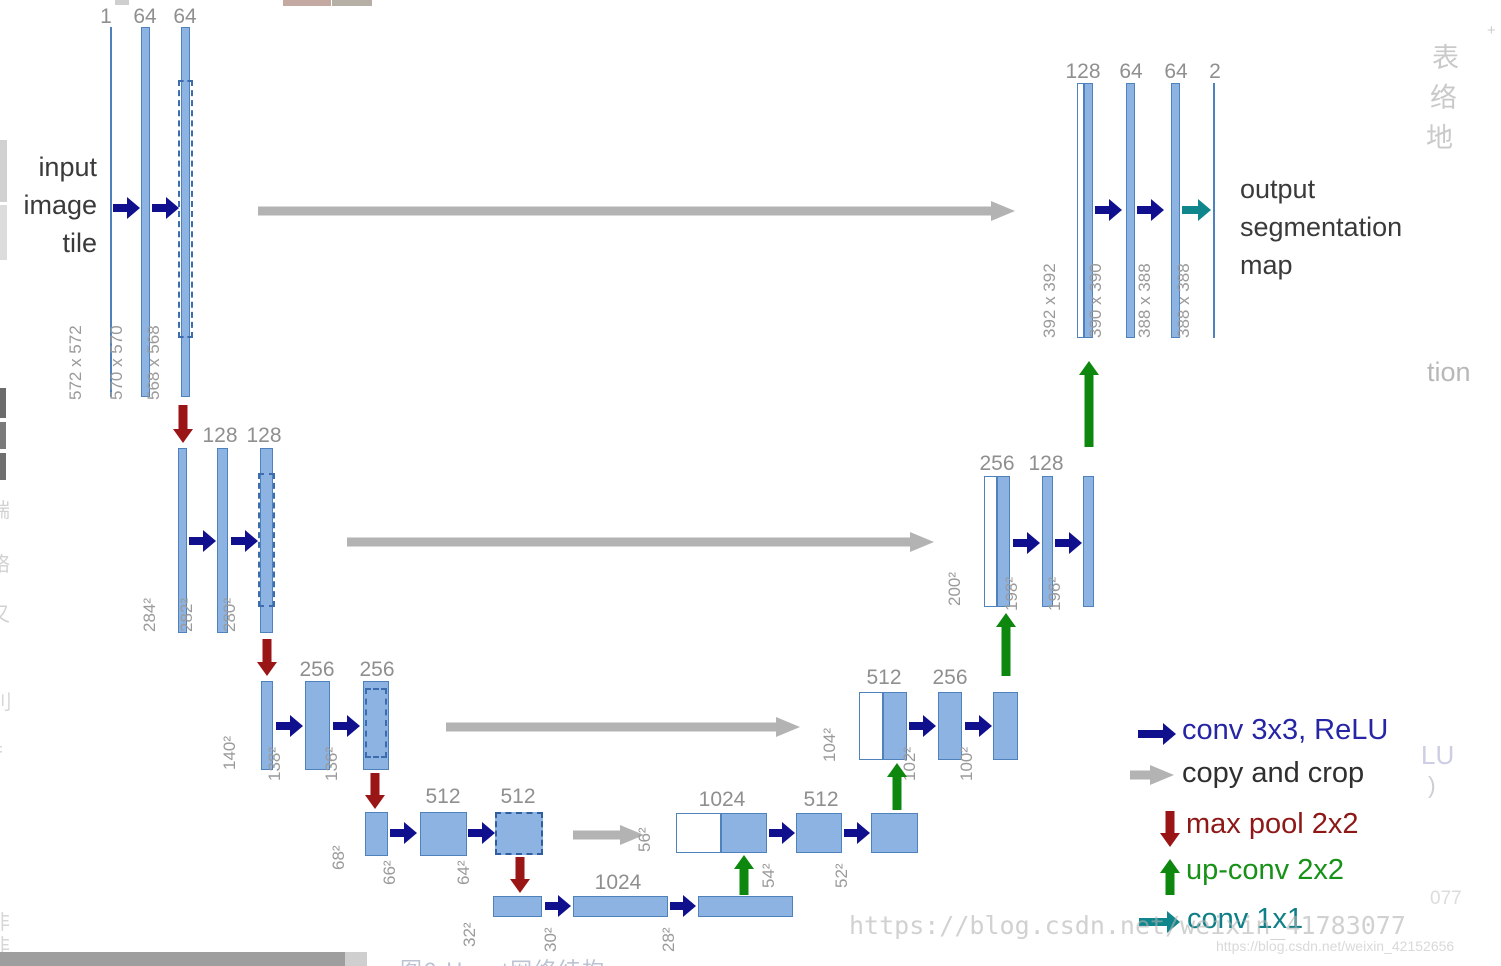 This screenshot has height=966, width=1501. I want to click on ghost-text: 地, so click(1439, 138).